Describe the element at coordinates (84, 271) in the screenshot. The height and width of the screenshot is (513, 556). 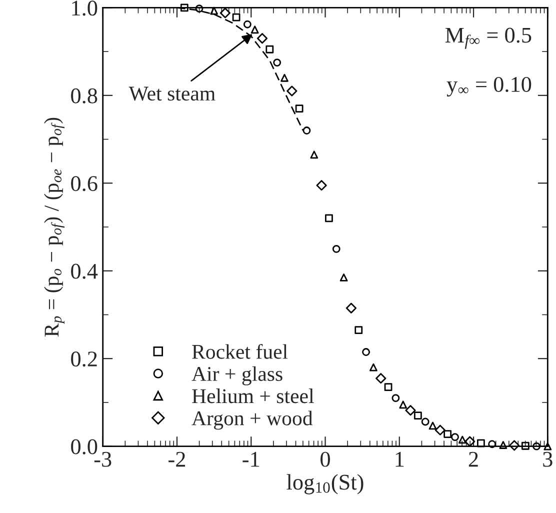
I see `y-tick-label: 0.4` at that location.